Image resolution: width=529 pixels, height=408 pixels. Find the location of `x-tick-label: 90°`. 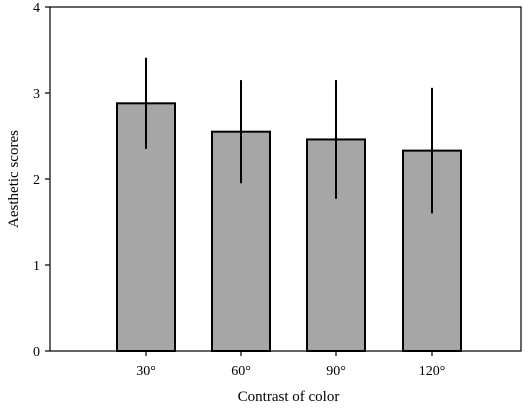

x-tick-label: 90° is located at coordinates (336, 371).